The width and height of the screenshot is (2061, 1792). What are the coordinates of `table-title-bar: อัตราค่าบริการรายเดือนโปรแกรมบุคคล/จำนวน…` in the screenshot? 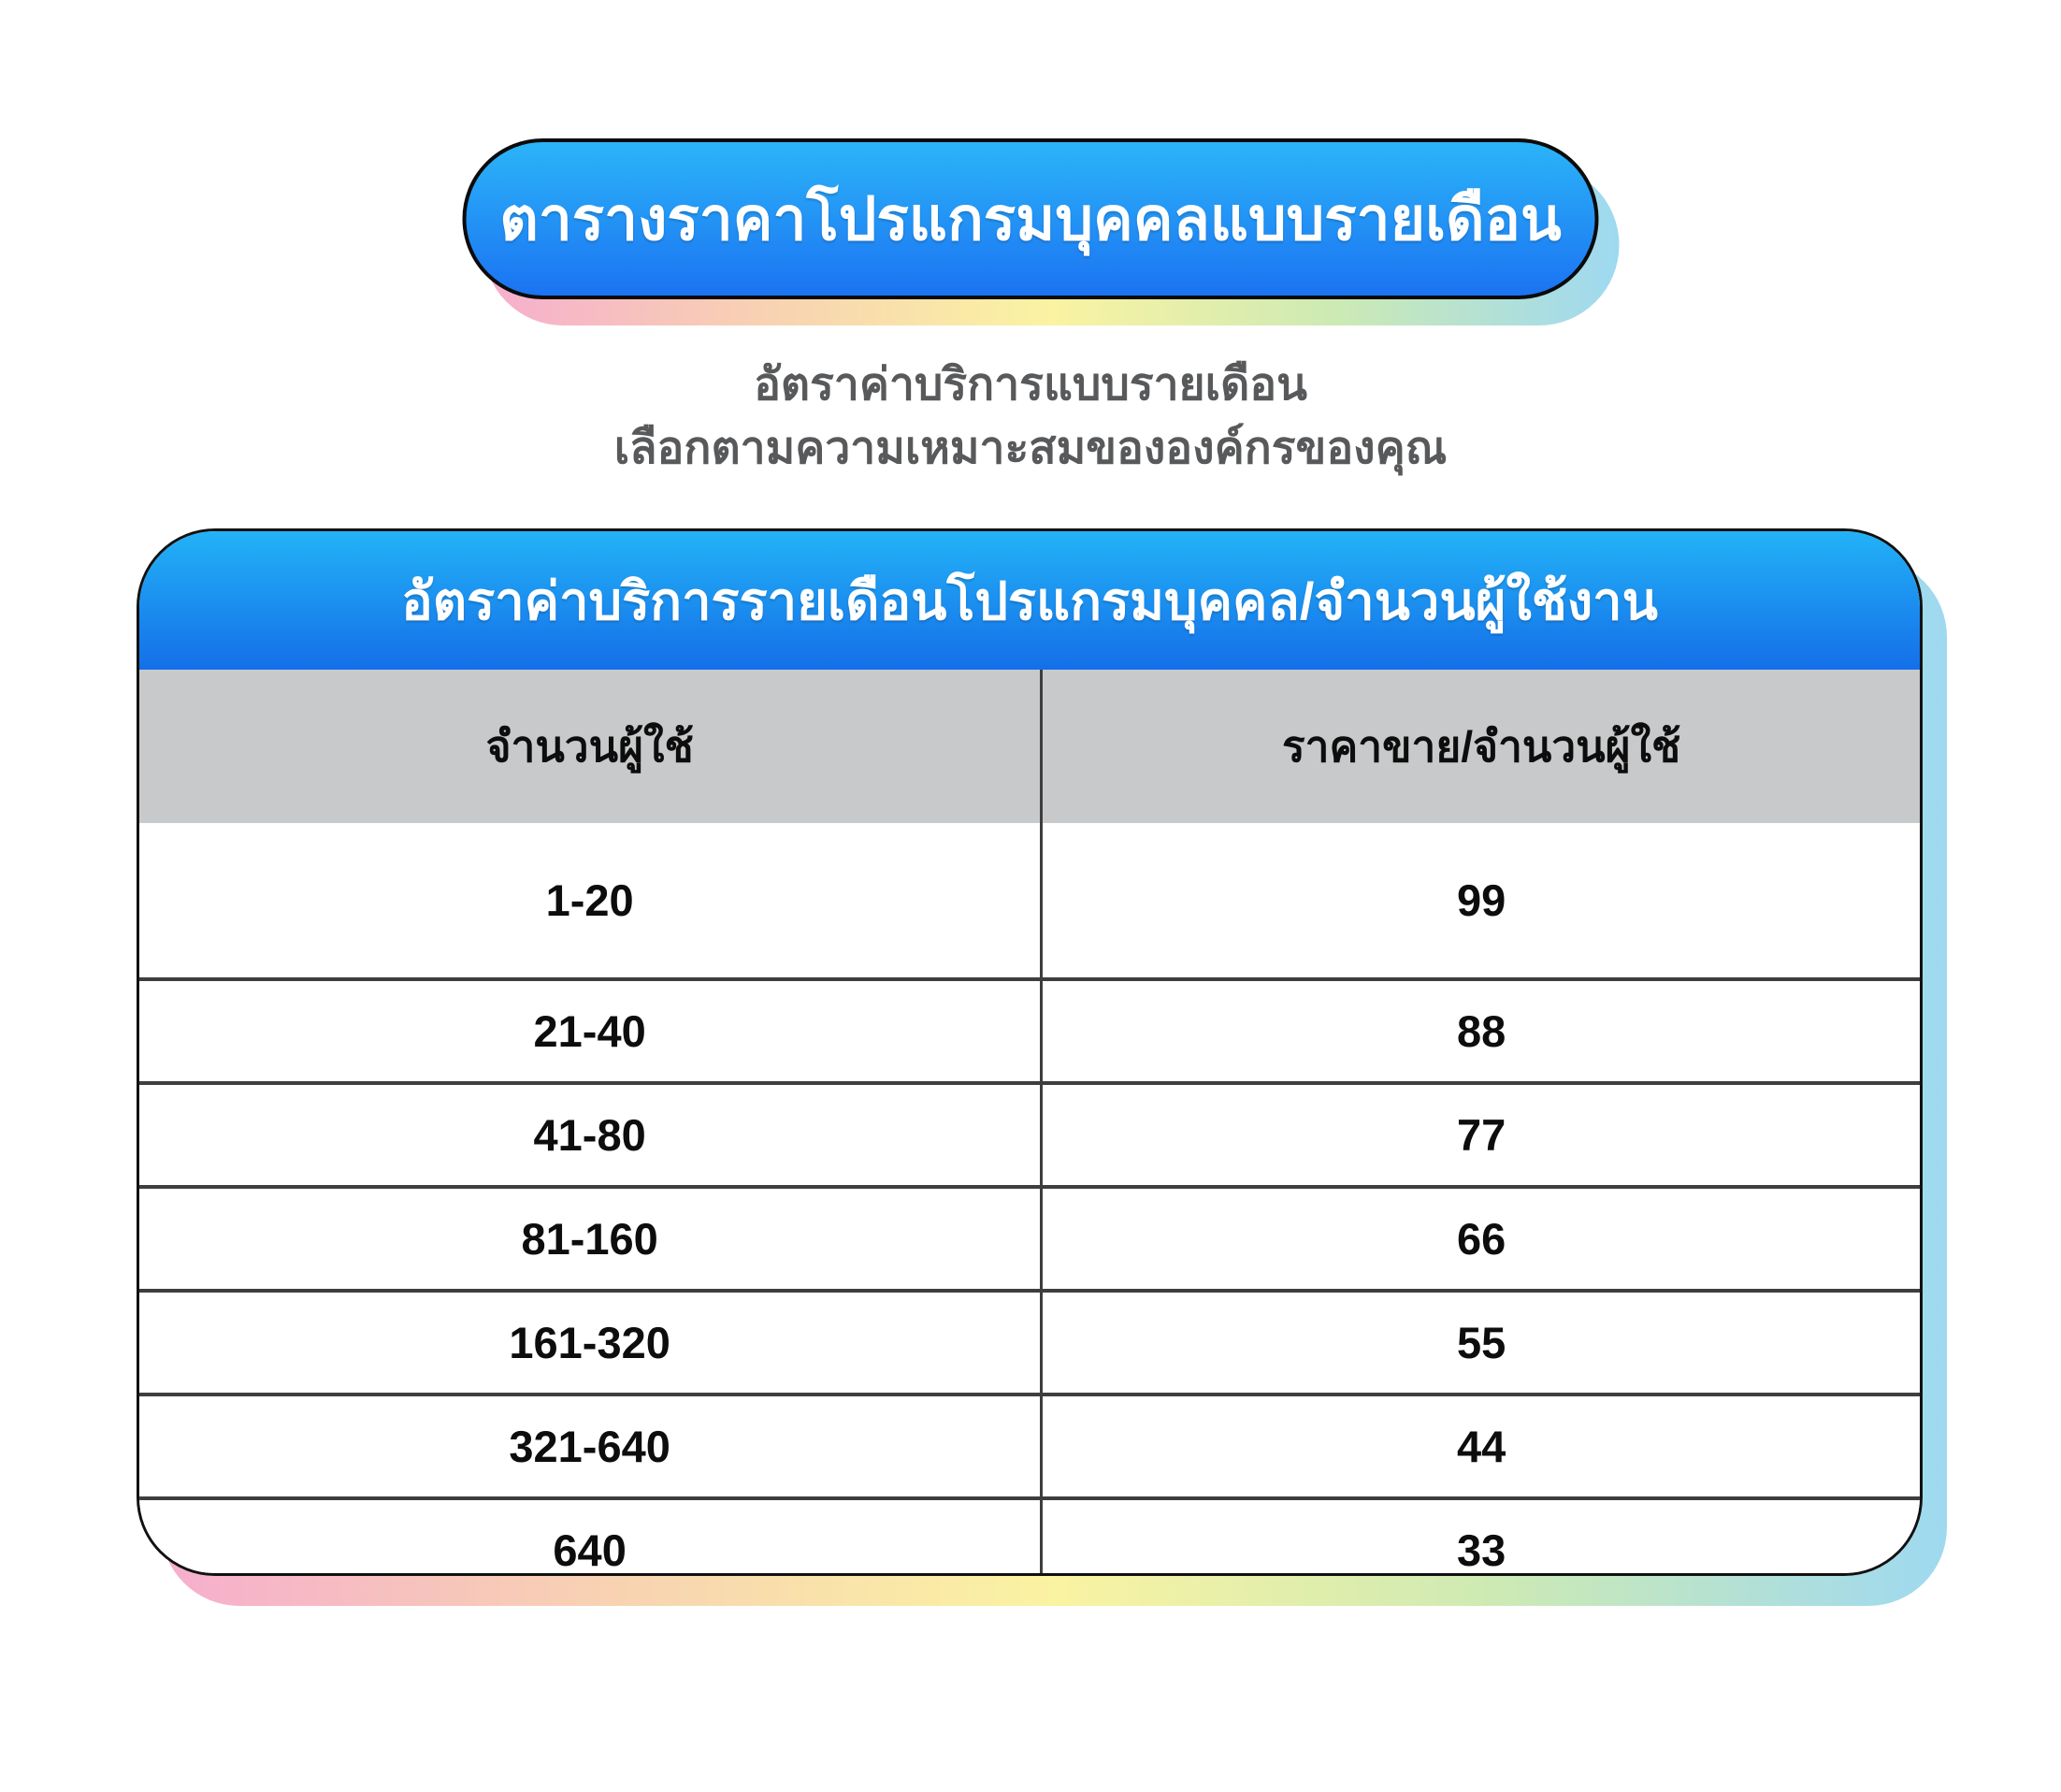 It's located at (1029, 600).